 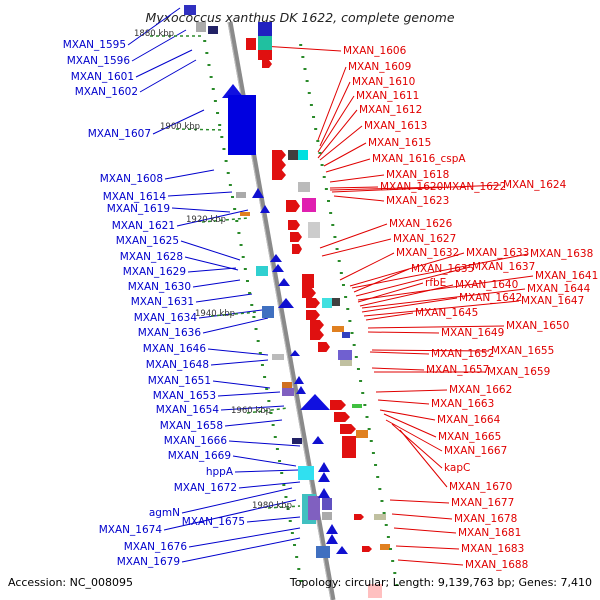 What do you see at coordinates (435, 283) in the screenshot?
I see `gene-label-right: rfbE` at bounding box center [435, 283].